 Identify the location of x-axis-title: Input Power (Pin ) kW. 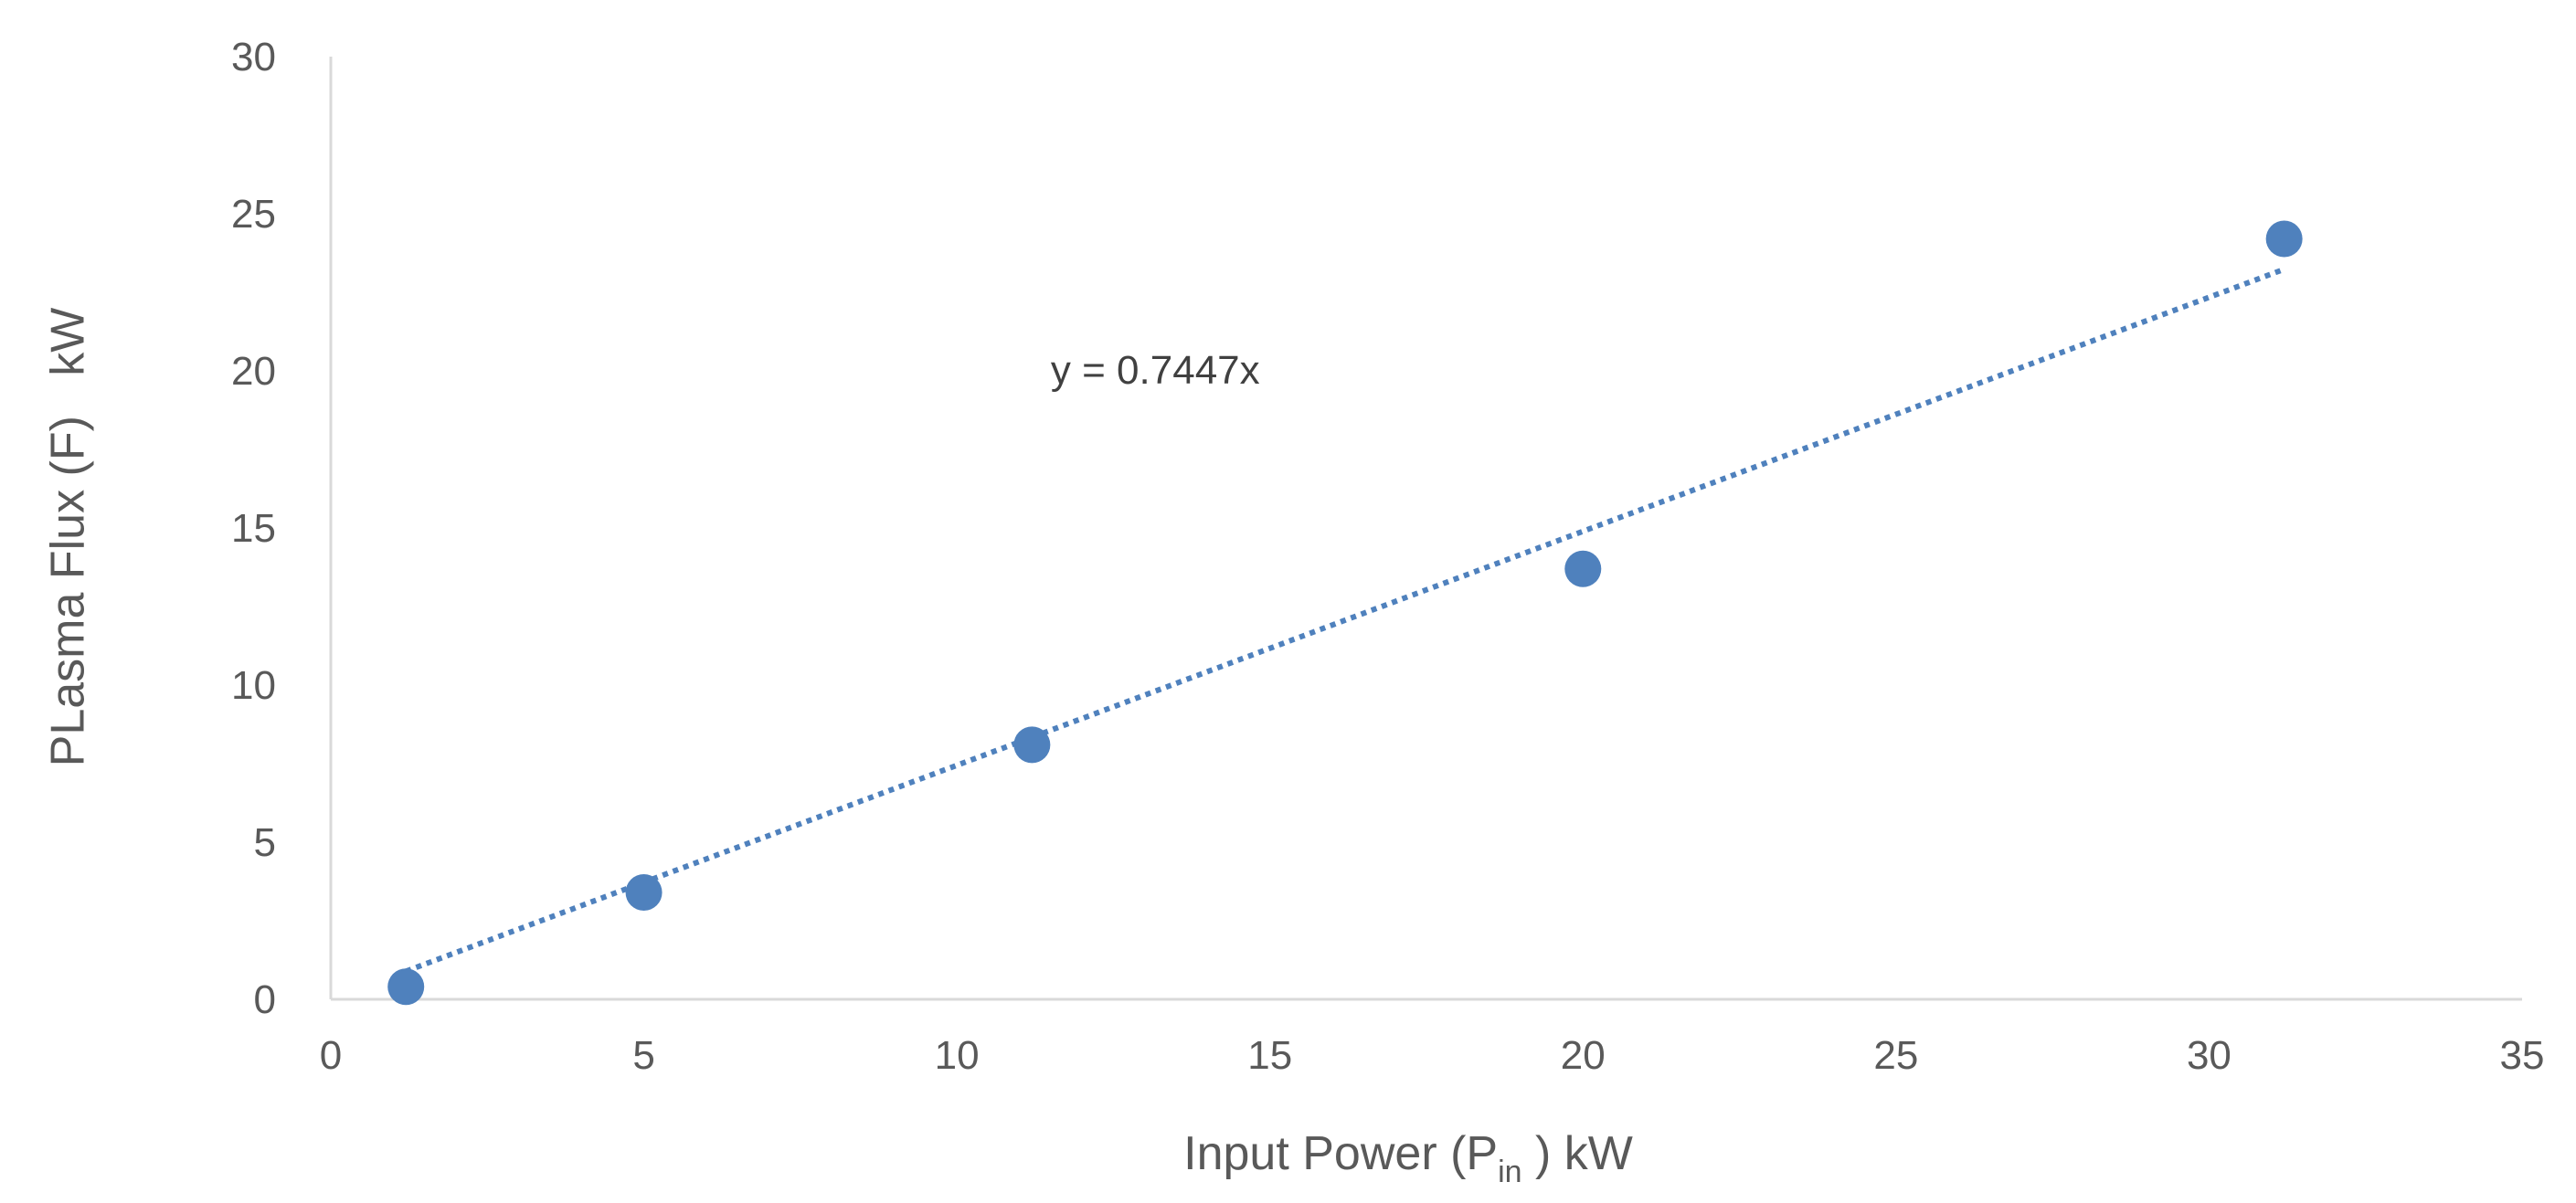
(1408, 1158).